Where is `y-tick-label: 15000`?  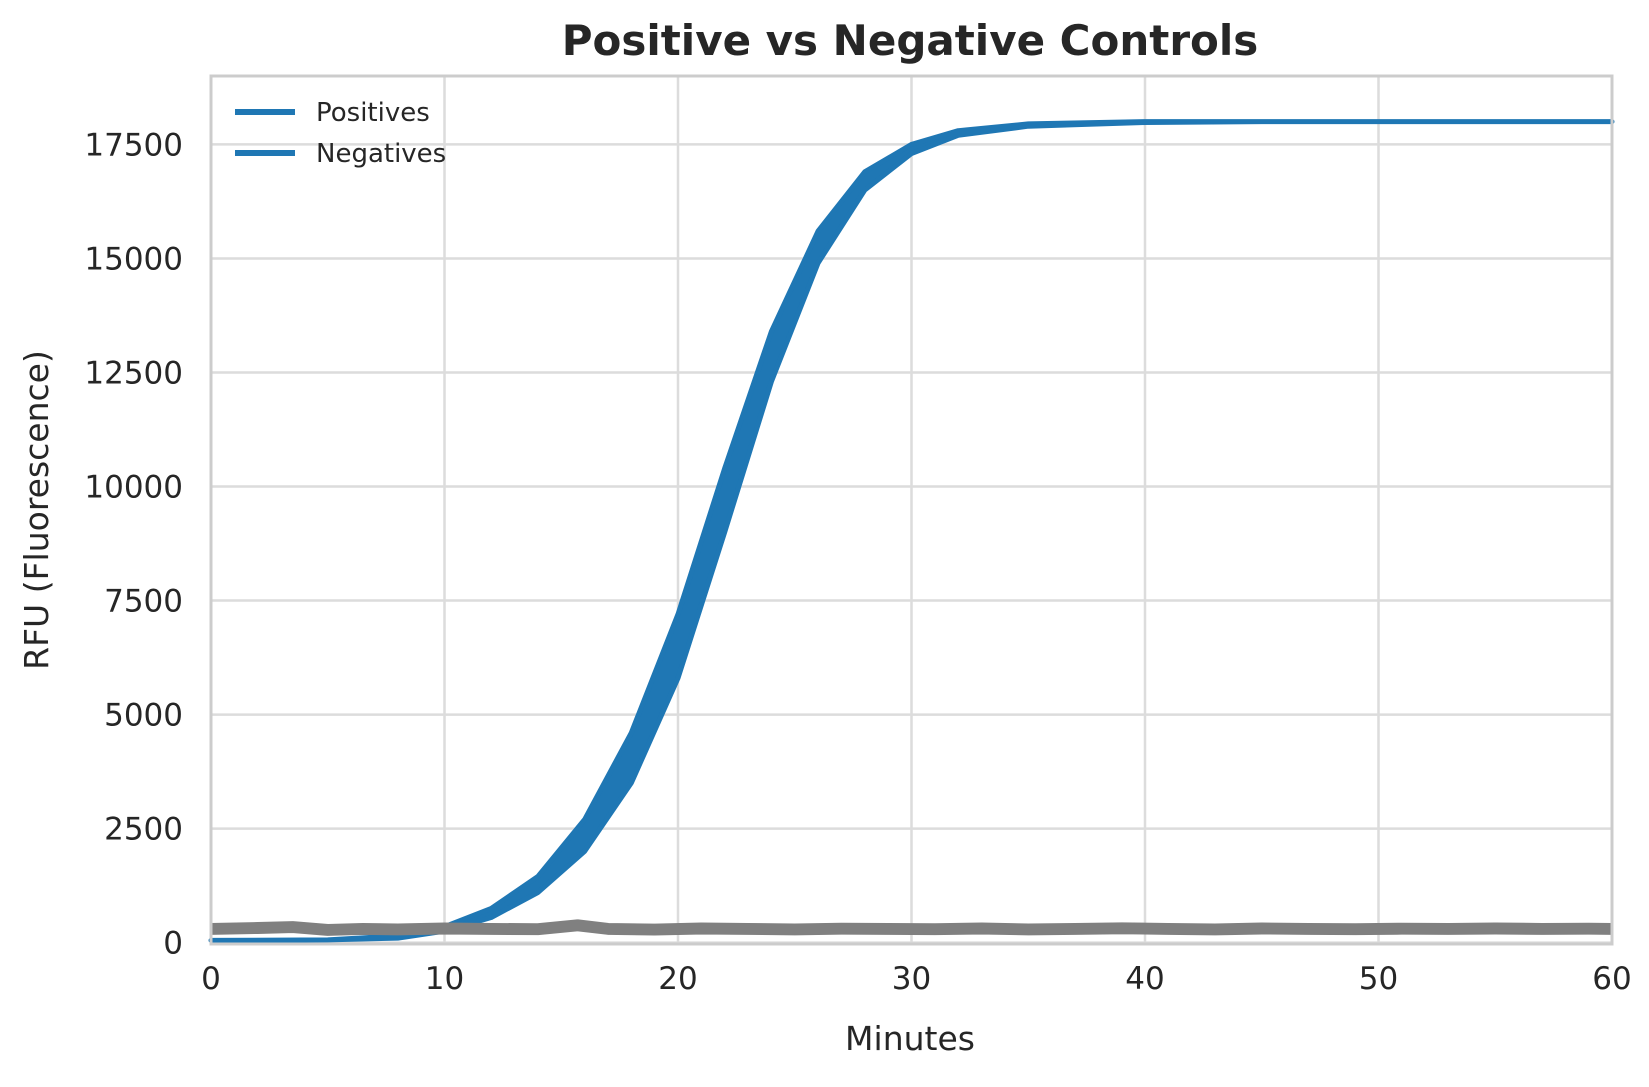
y-tick-label: 15000 is located at coordinates (133, 259).